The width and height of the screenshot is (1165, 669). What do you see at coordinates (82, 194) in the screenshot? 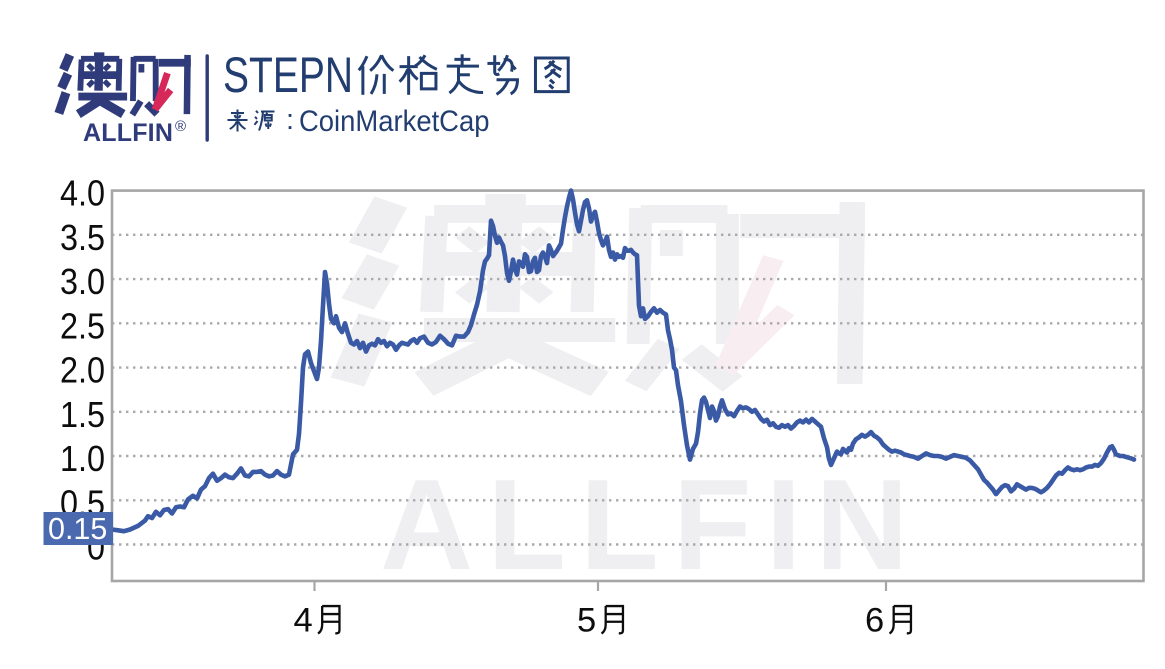
I see `svg-text: 4.0` at bounding box center [82, 194].